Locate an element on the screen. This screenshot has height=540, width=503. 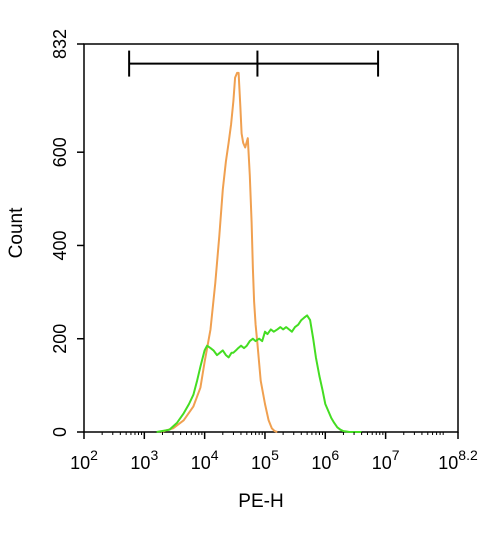
x-tick-label: 10³ is located at coordinates (144, 460).